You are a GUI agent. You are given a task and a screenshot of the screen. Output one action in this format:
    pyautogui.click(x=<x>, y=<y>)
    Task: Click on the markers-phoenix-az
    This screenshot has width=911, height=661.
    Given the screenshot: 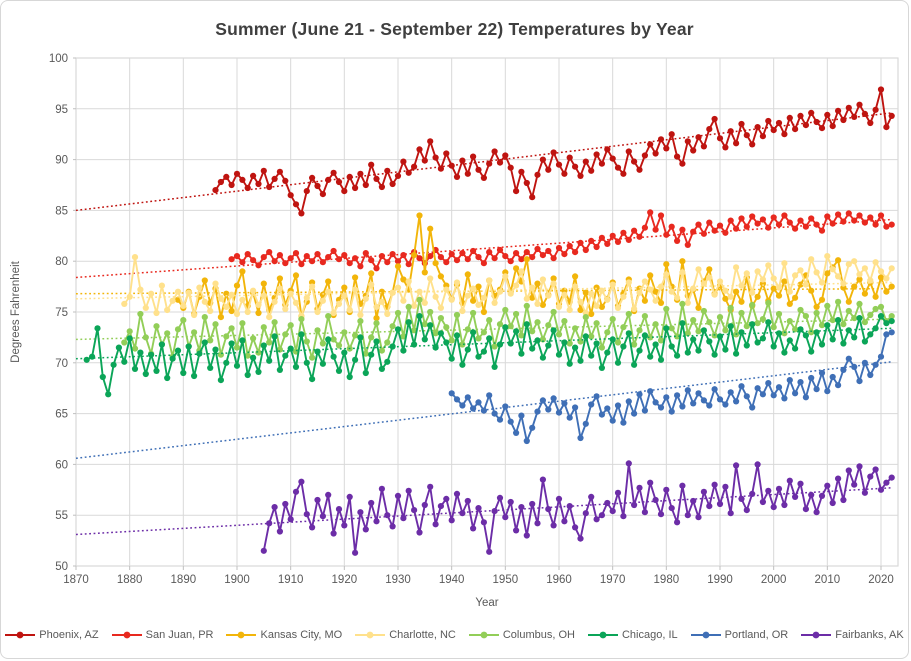 What is the action you would take?
    pyautogui.click(x=553, y=151)
    